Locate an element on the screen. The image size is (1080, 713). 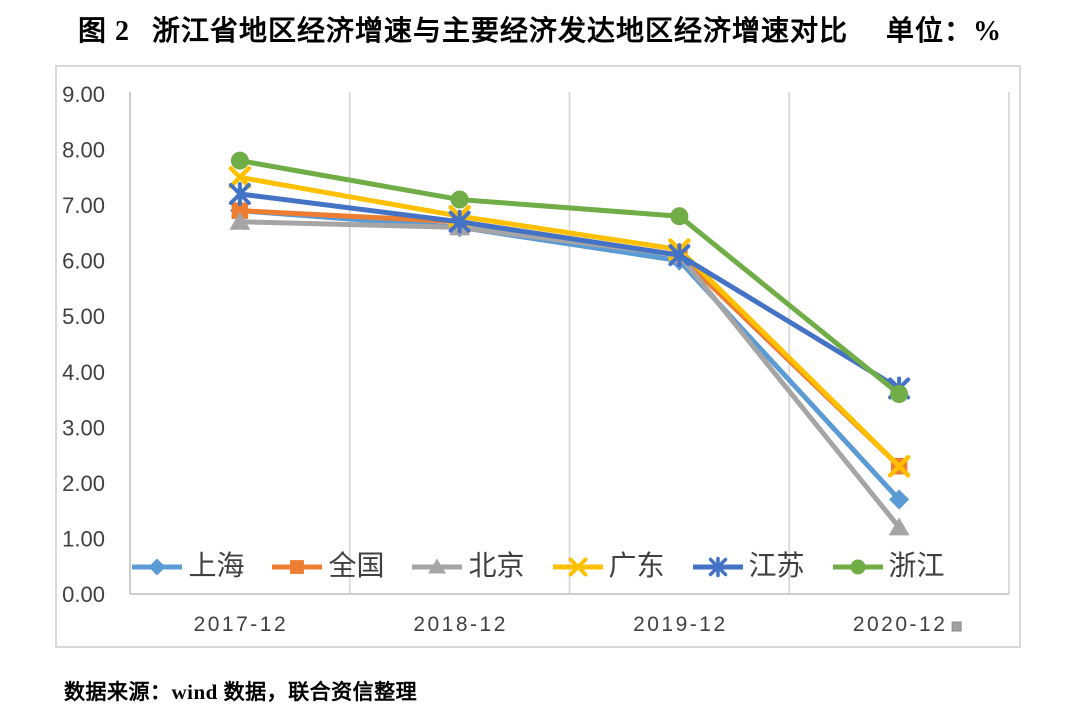
legend-label-jiangsu: 江苏 is located at coordinates (776, 566).